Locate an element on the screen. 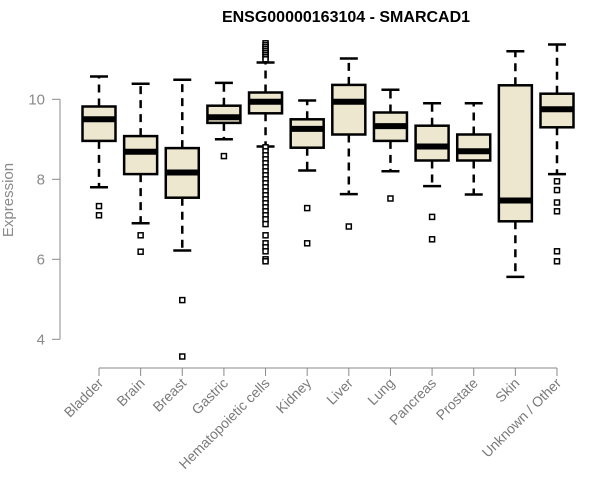 This screenshot has height=500, width=600. x-tick-label: Breast is located at coordinates (169, 395).